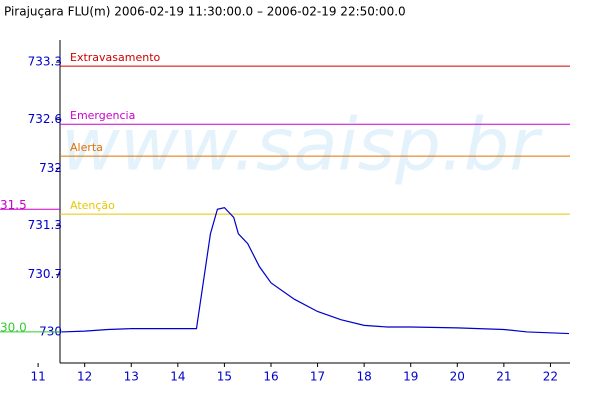  Describe the element at coordinates (37, 377) in the screenshot. I see `x-tick-label: 11` at that location.